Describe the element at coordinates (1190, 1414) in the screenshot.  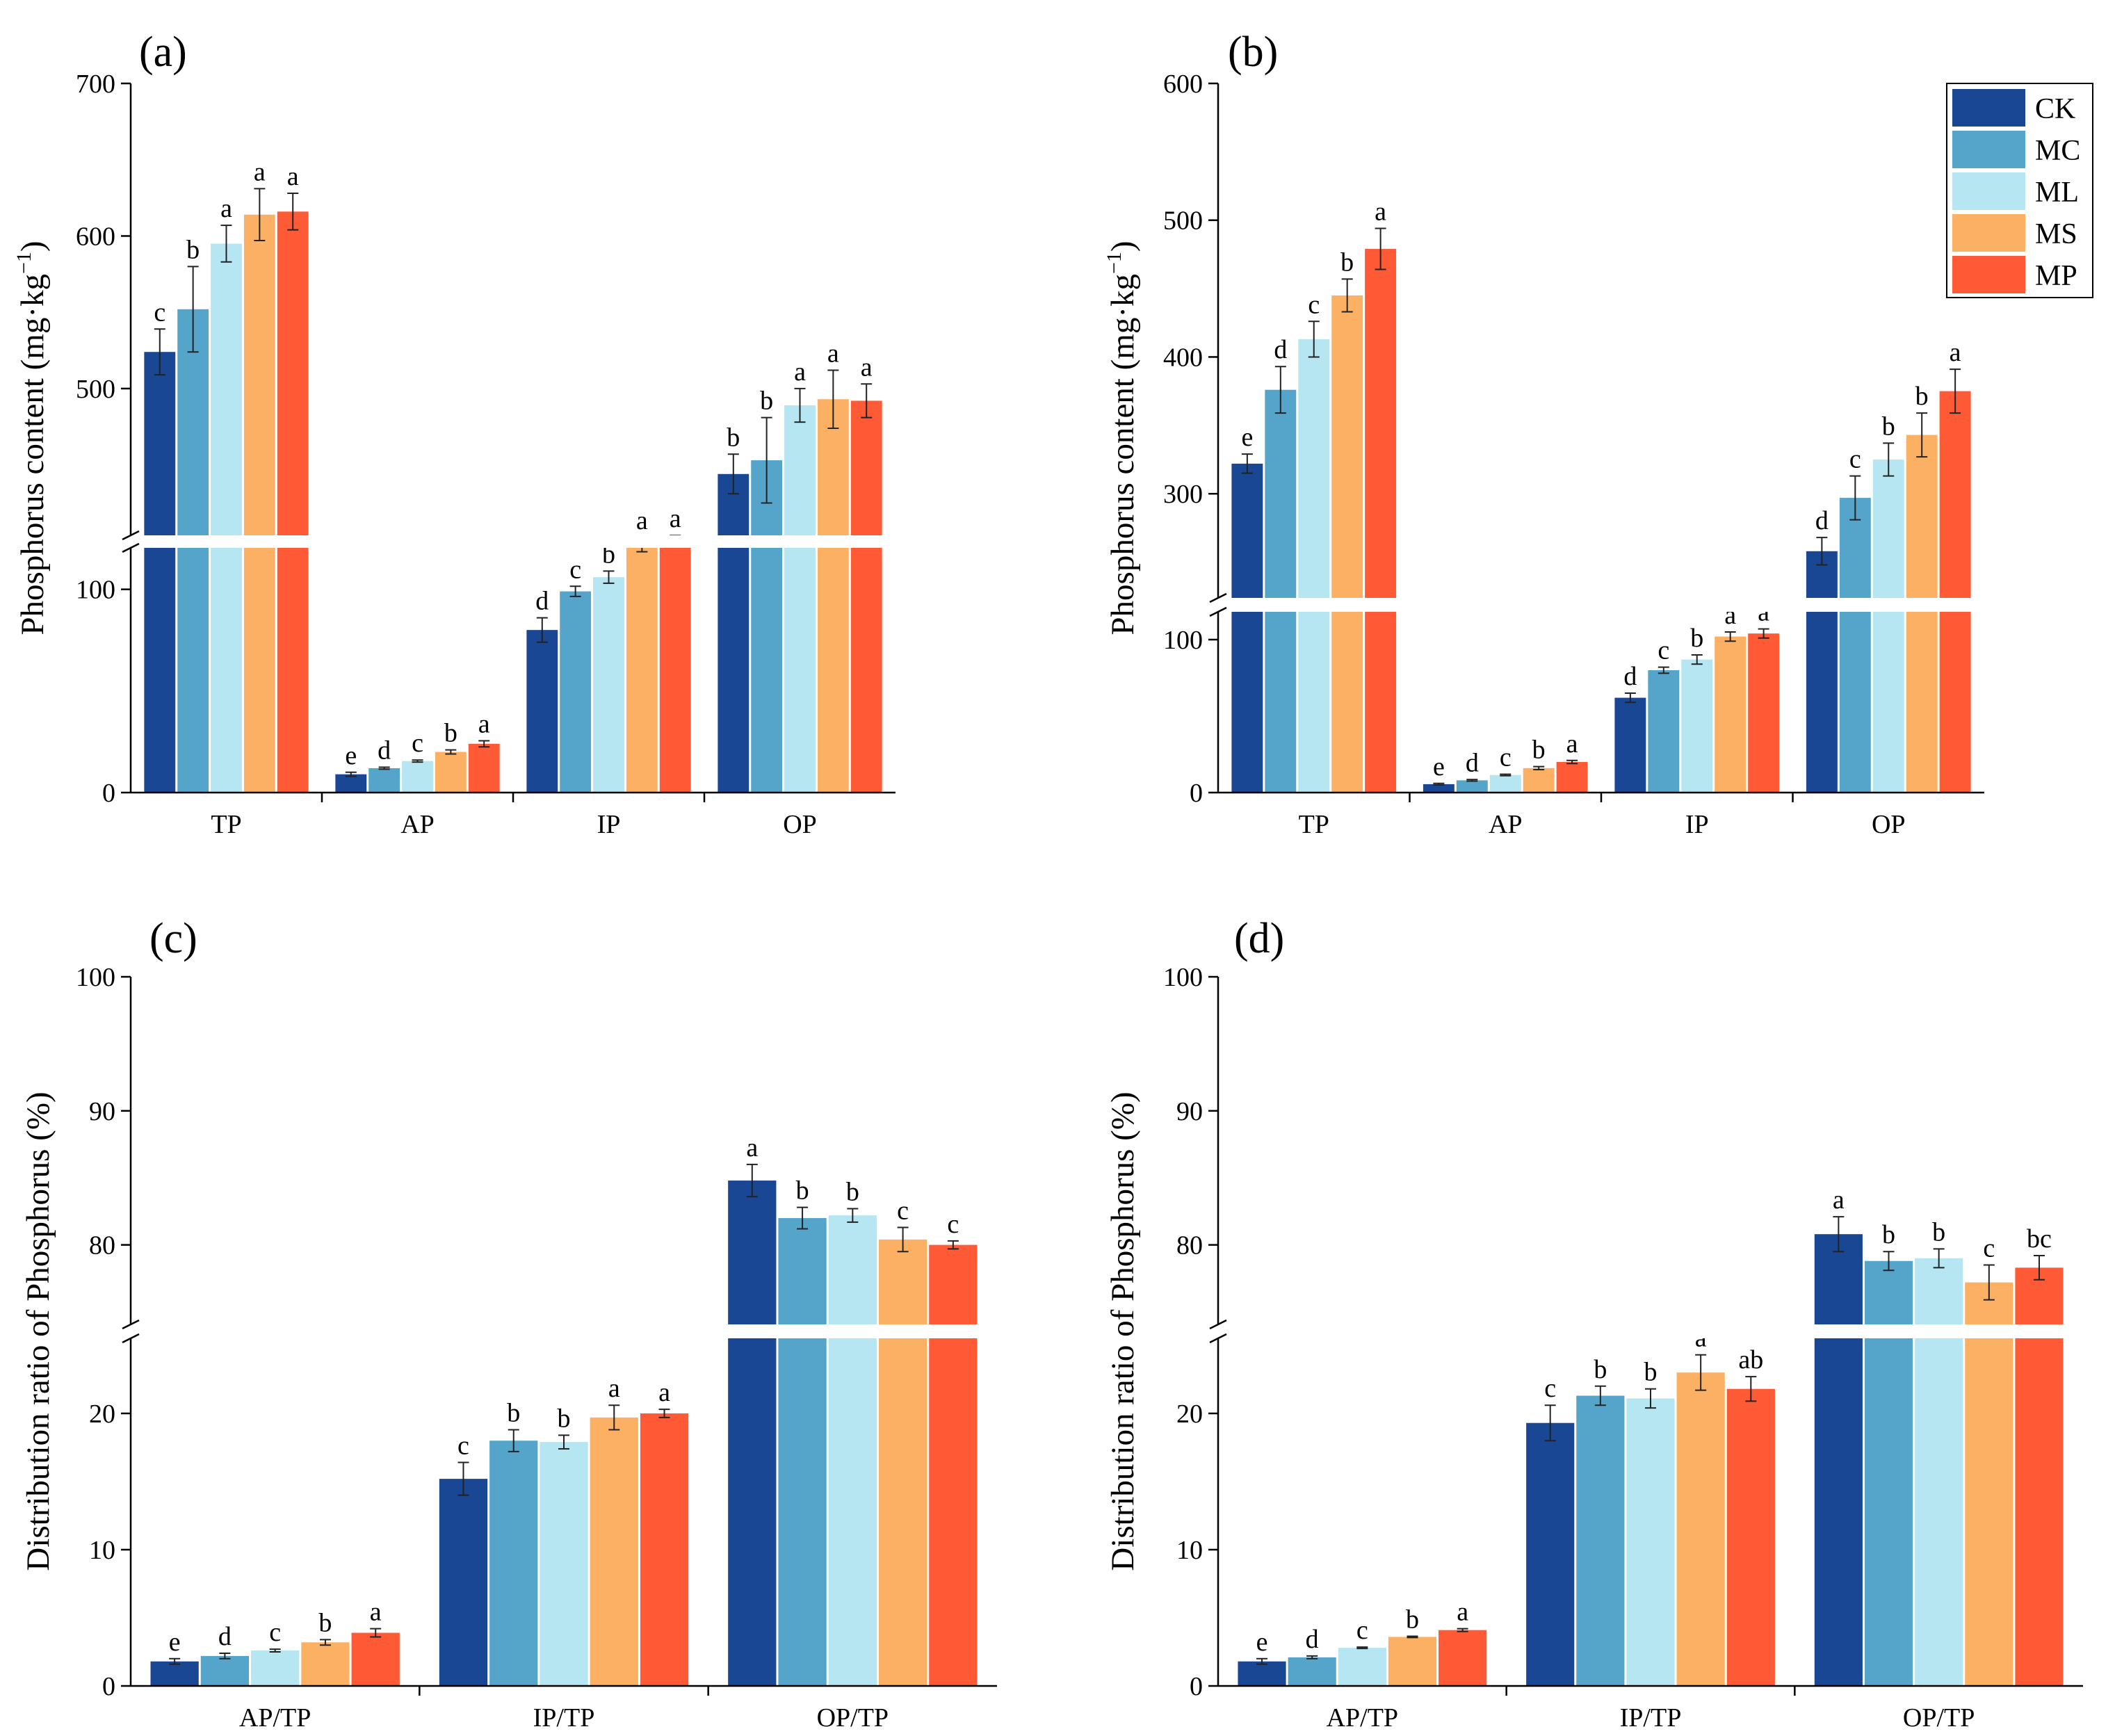
I see `y-tick-label: 20` at that location.